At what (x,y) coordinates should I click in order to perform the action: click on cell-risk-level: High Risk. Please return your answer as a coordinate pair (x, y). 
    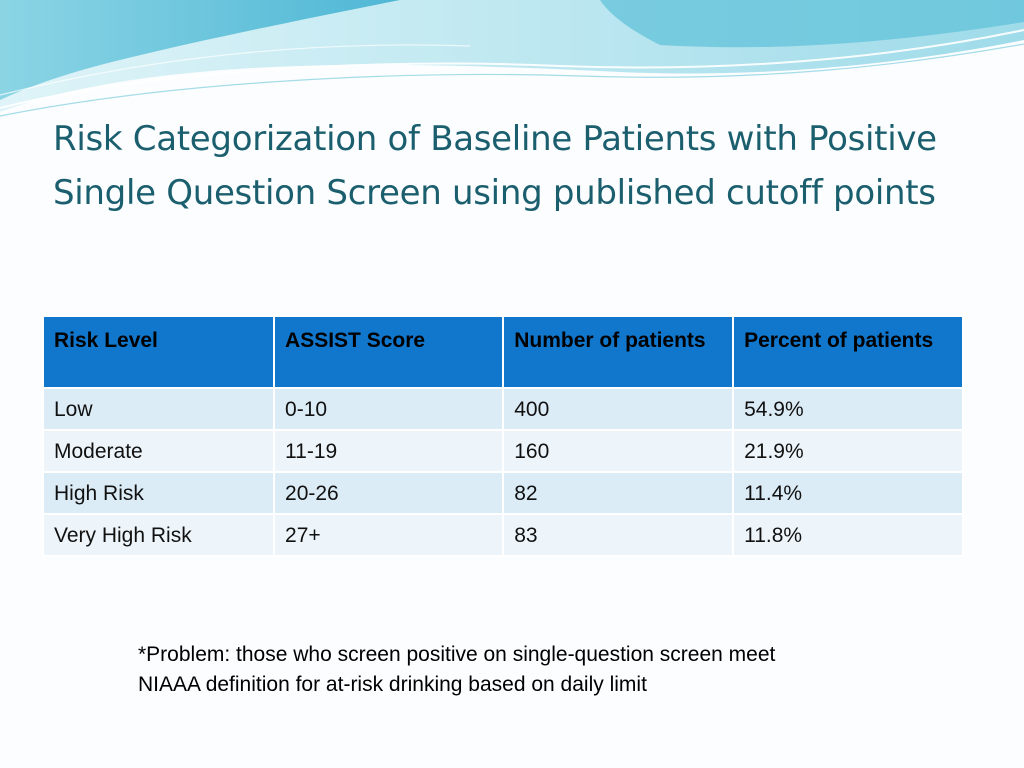
    Looking at the image, I should click on (158, 493).